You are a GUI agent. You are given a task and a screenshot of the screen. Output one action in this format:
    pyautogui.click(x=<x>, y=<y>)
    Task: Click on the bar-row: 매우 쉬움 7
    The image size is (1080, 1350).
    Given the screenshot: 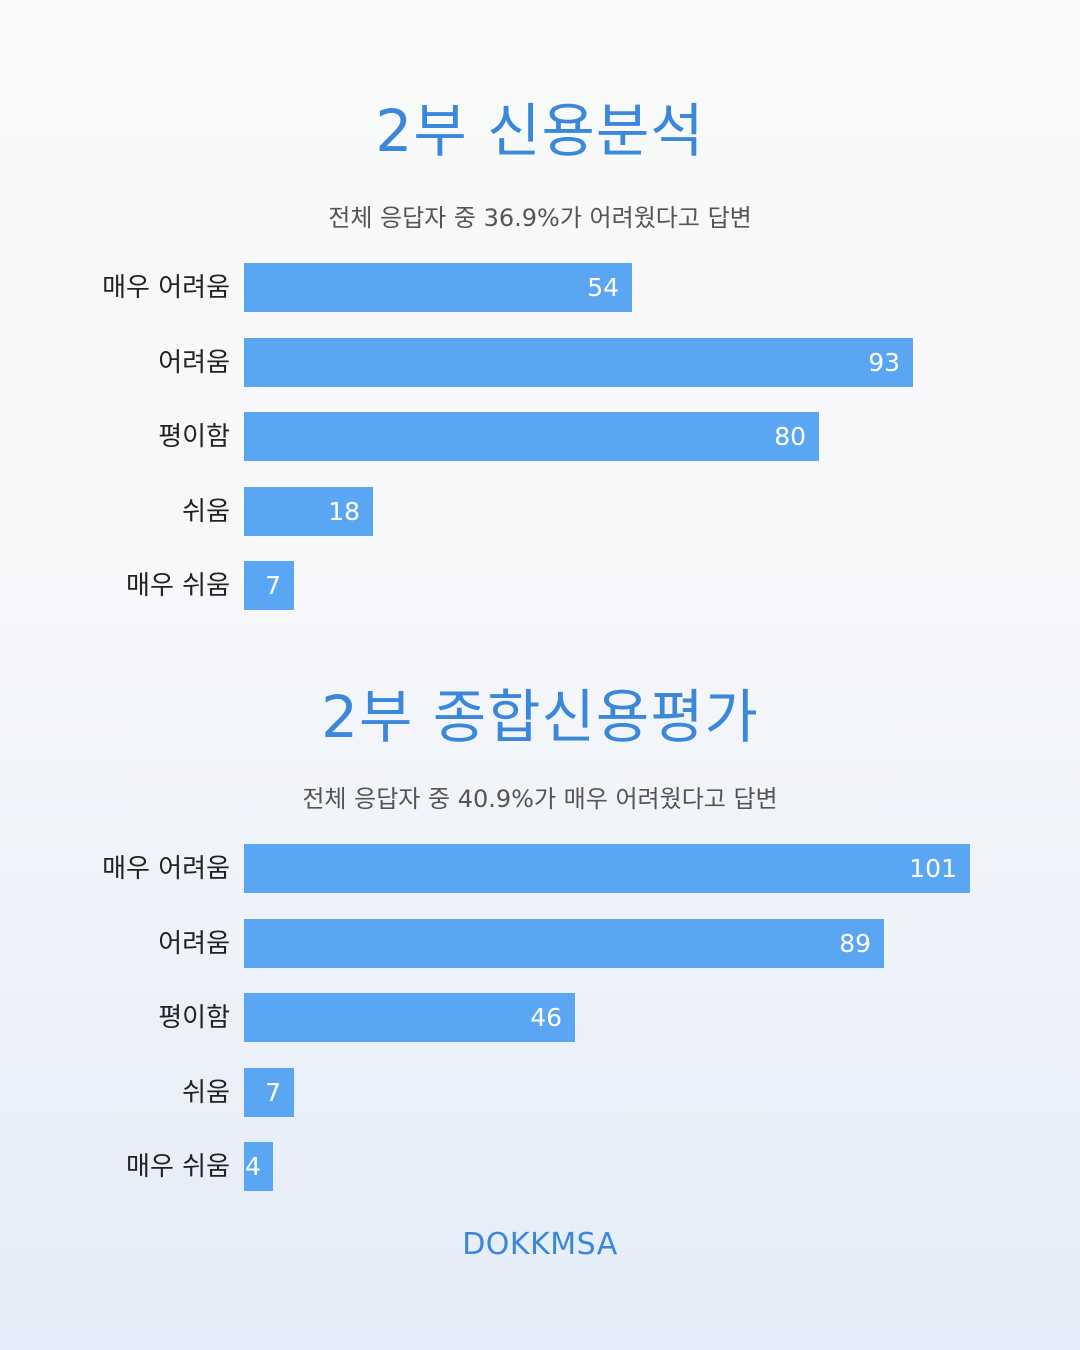 What is the action you would take?
    pyautogui.click(x=540, y=586)
    